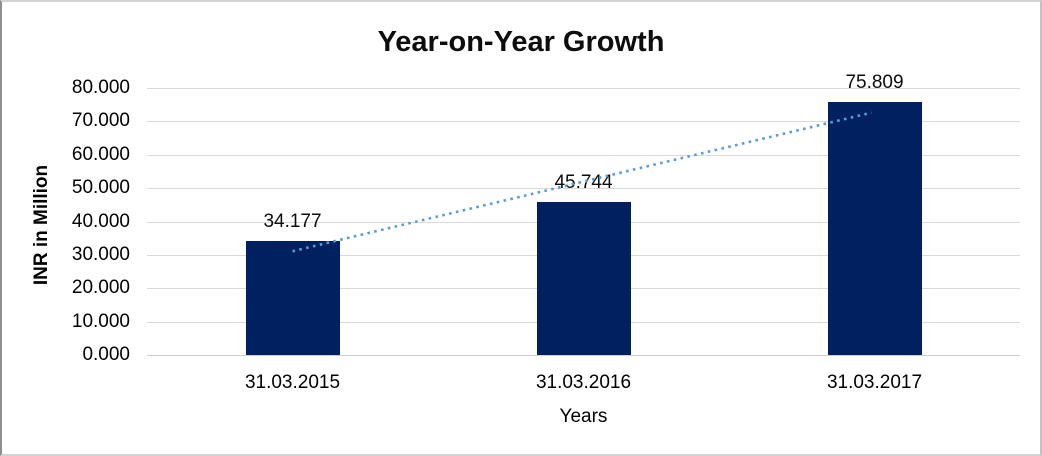 The width and height of the screenshot is (1042, 456). Describe the element at coordinates (521, 42) in the screenshot. I see `chart-title: Year-on-Year Growth` at that location.